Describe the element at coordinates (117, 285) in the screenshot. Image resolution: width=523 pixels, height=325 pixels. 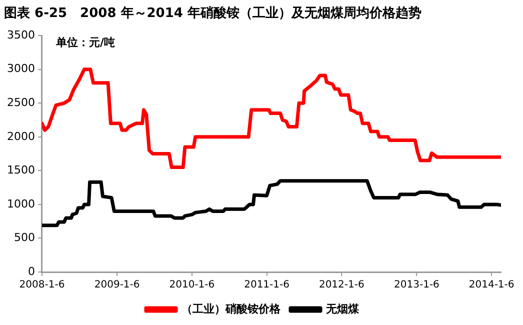
I see `x-tick-label: 2009-1-6` at that location.